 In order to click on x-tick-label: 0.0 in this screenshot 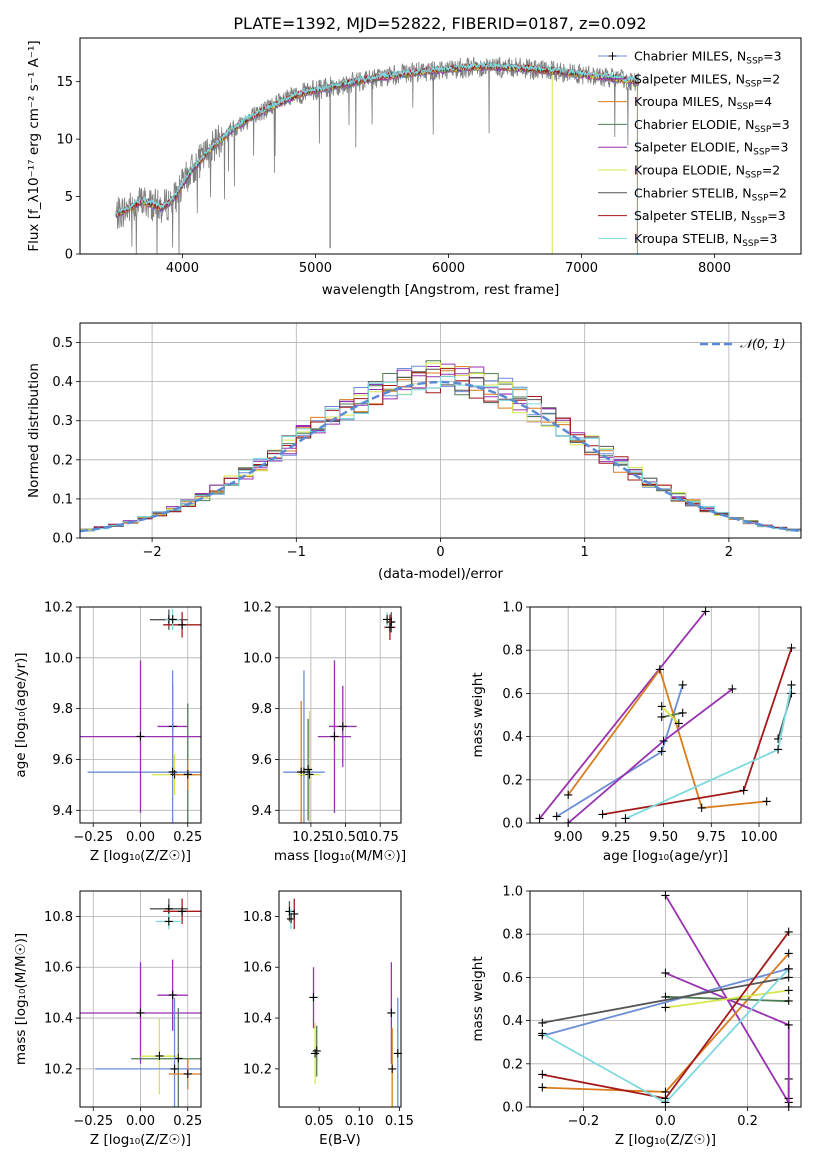, I will do `click(665, 1121)`.